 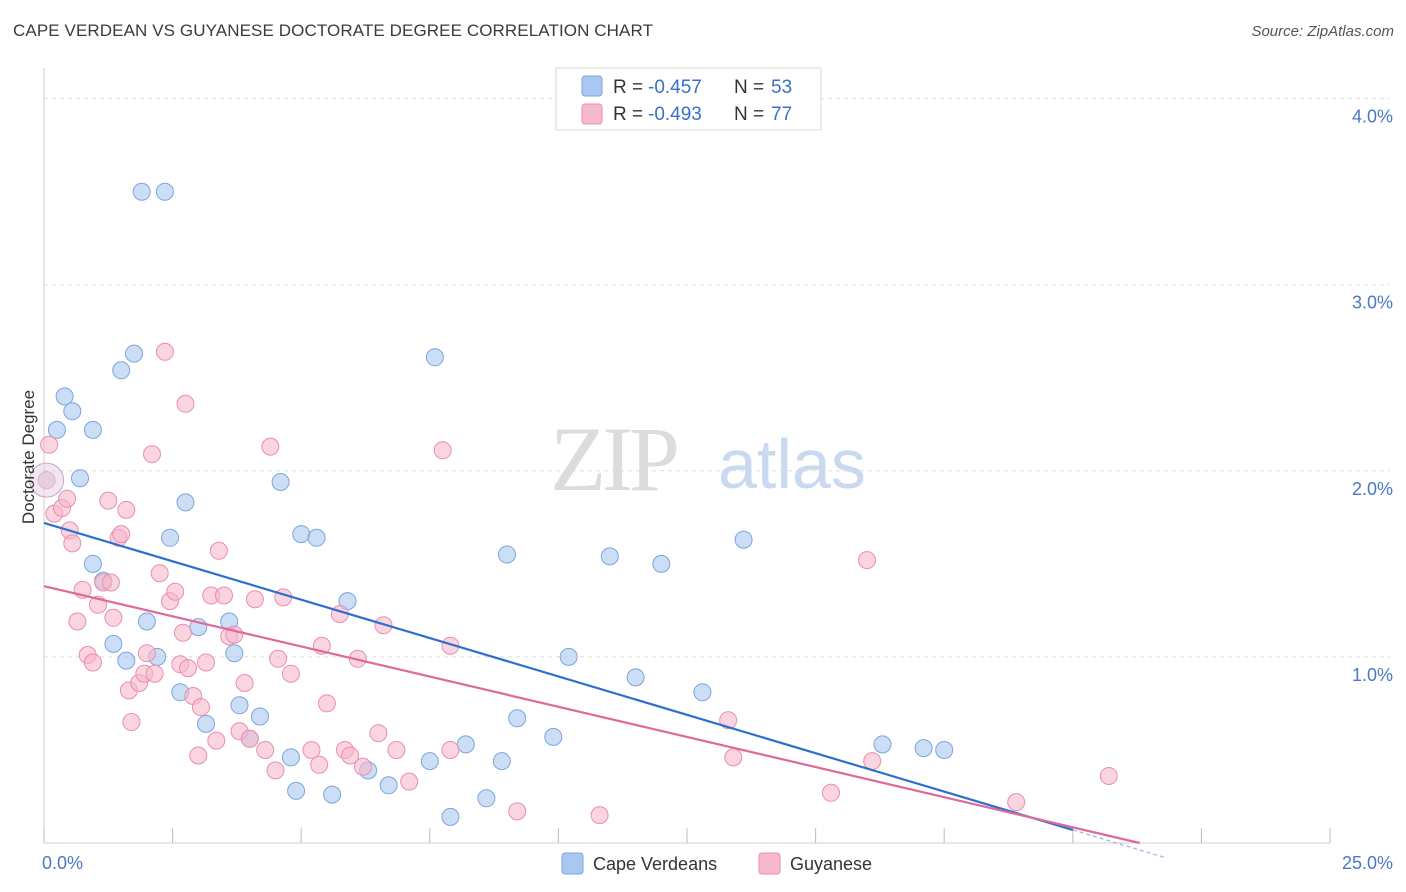 I want to click on legend-r-value-1: -0.493, so click(x=675, y=114).